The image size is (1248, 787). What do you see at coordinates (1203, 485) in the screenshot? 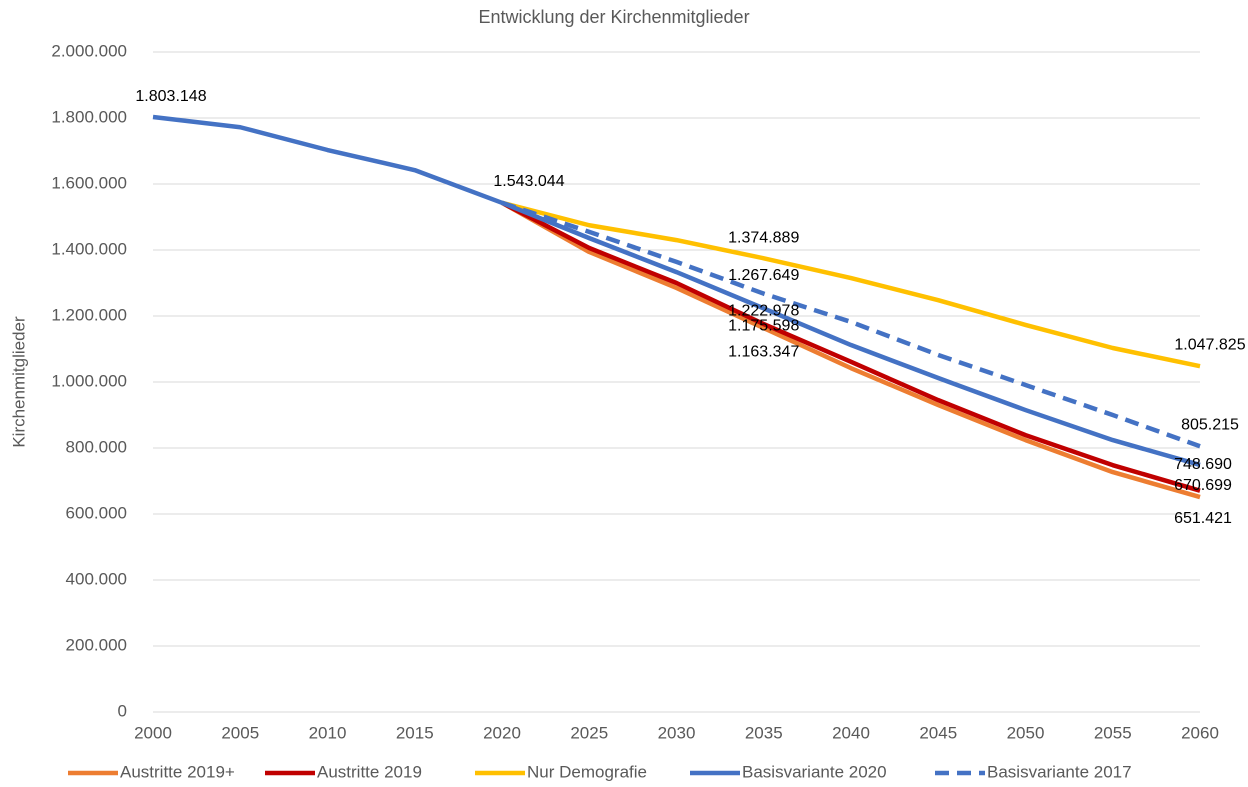
I see `data-label: 670.699` at bounding box center [1203, 485].